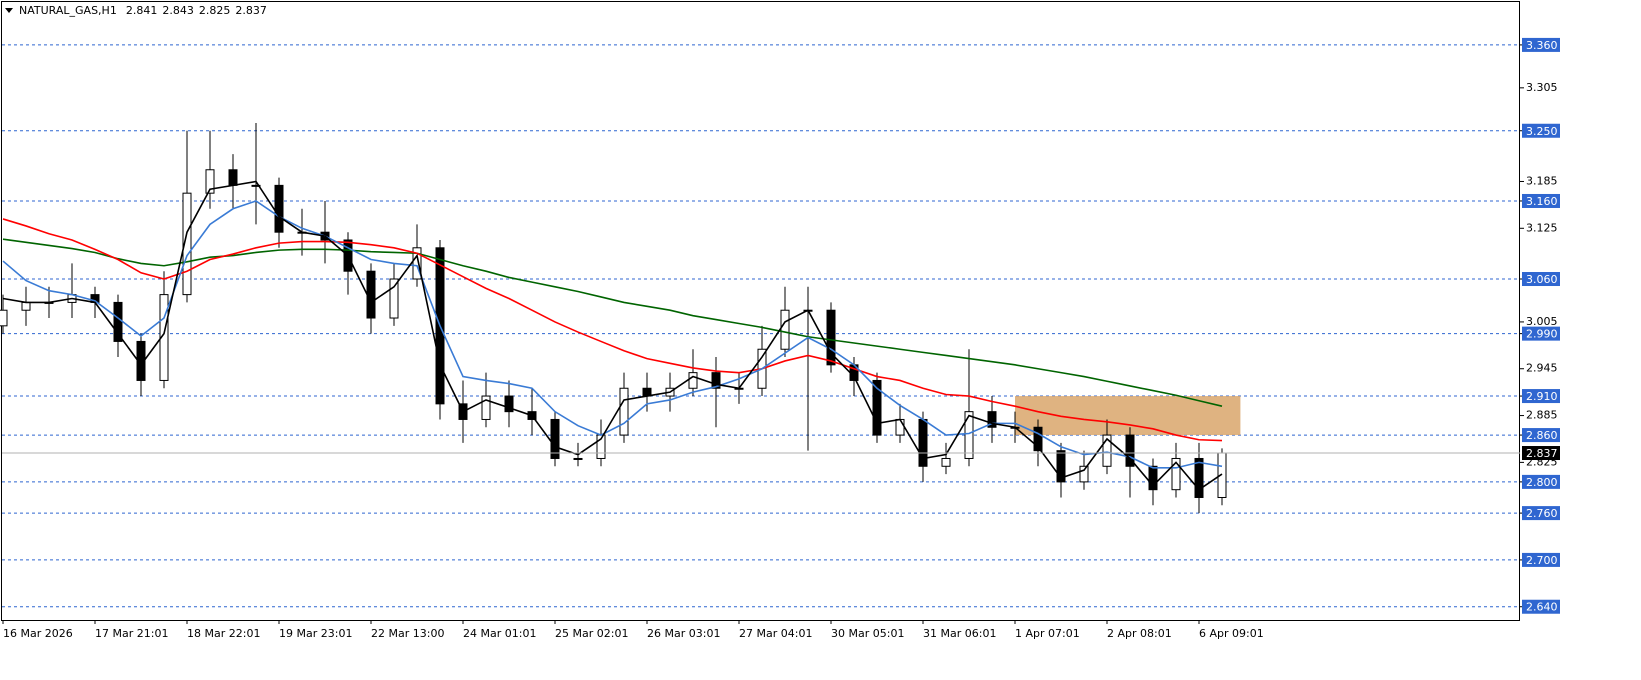  I want to click on level-label: 2.990, so click(1542, 334).